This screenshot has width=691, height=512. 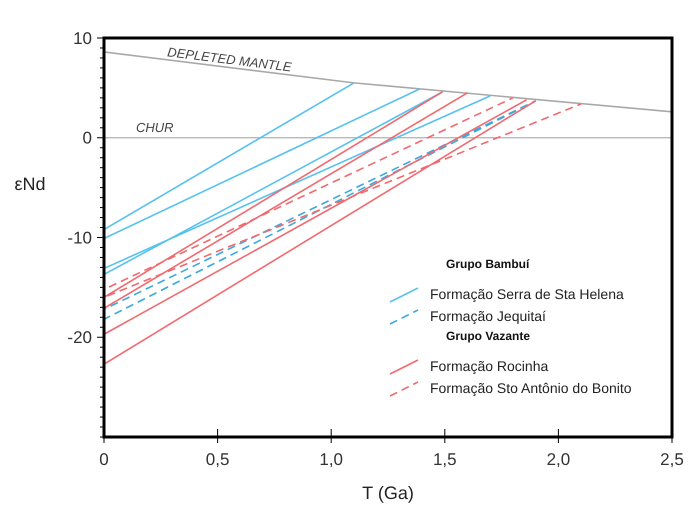 I want to click on x-axis-title: T (Ga), so click(x=388, y=493).